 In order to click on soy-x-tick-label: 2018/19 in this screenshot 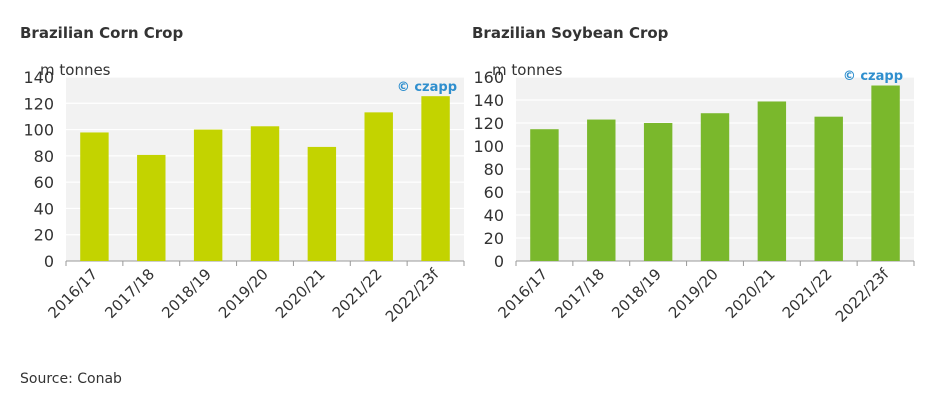, I will do `click(636, 293)`.